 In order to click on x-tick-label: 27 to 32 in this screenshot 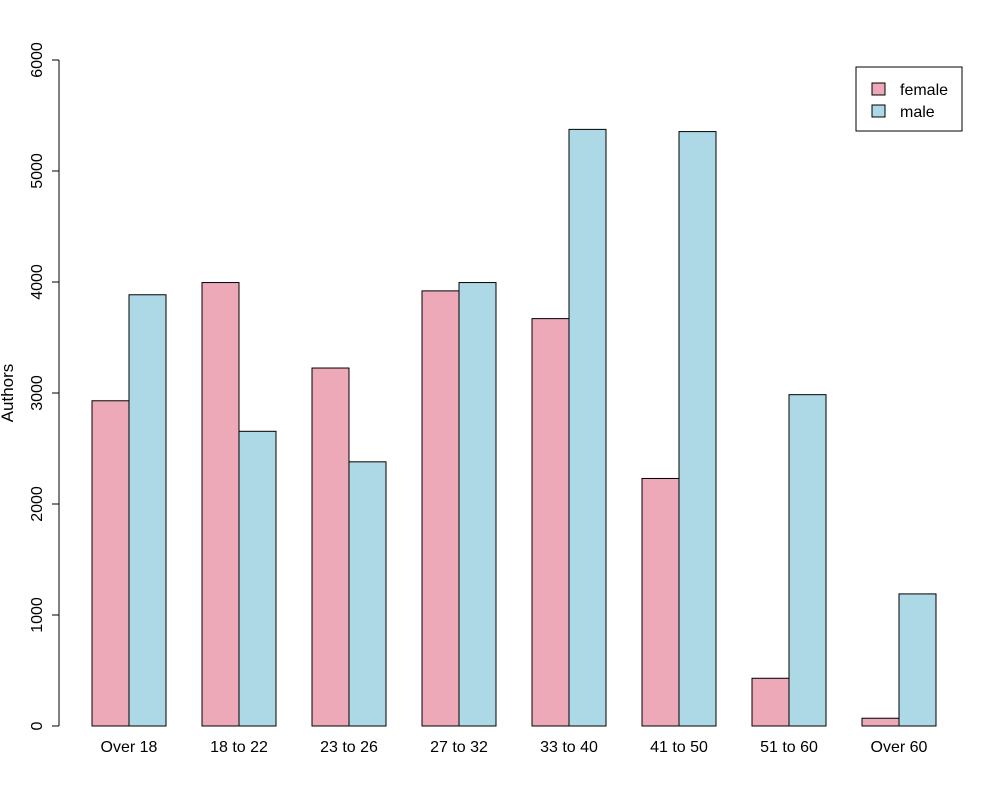, I will do `click(459, 747)`.